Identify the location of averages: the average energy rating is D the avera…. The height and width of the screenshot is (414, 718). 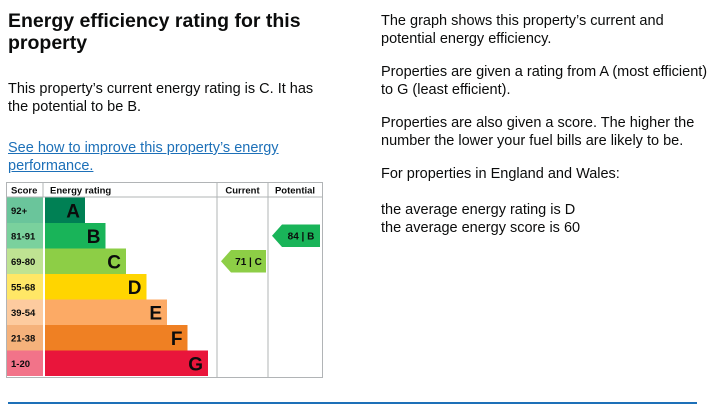
(546, 219).